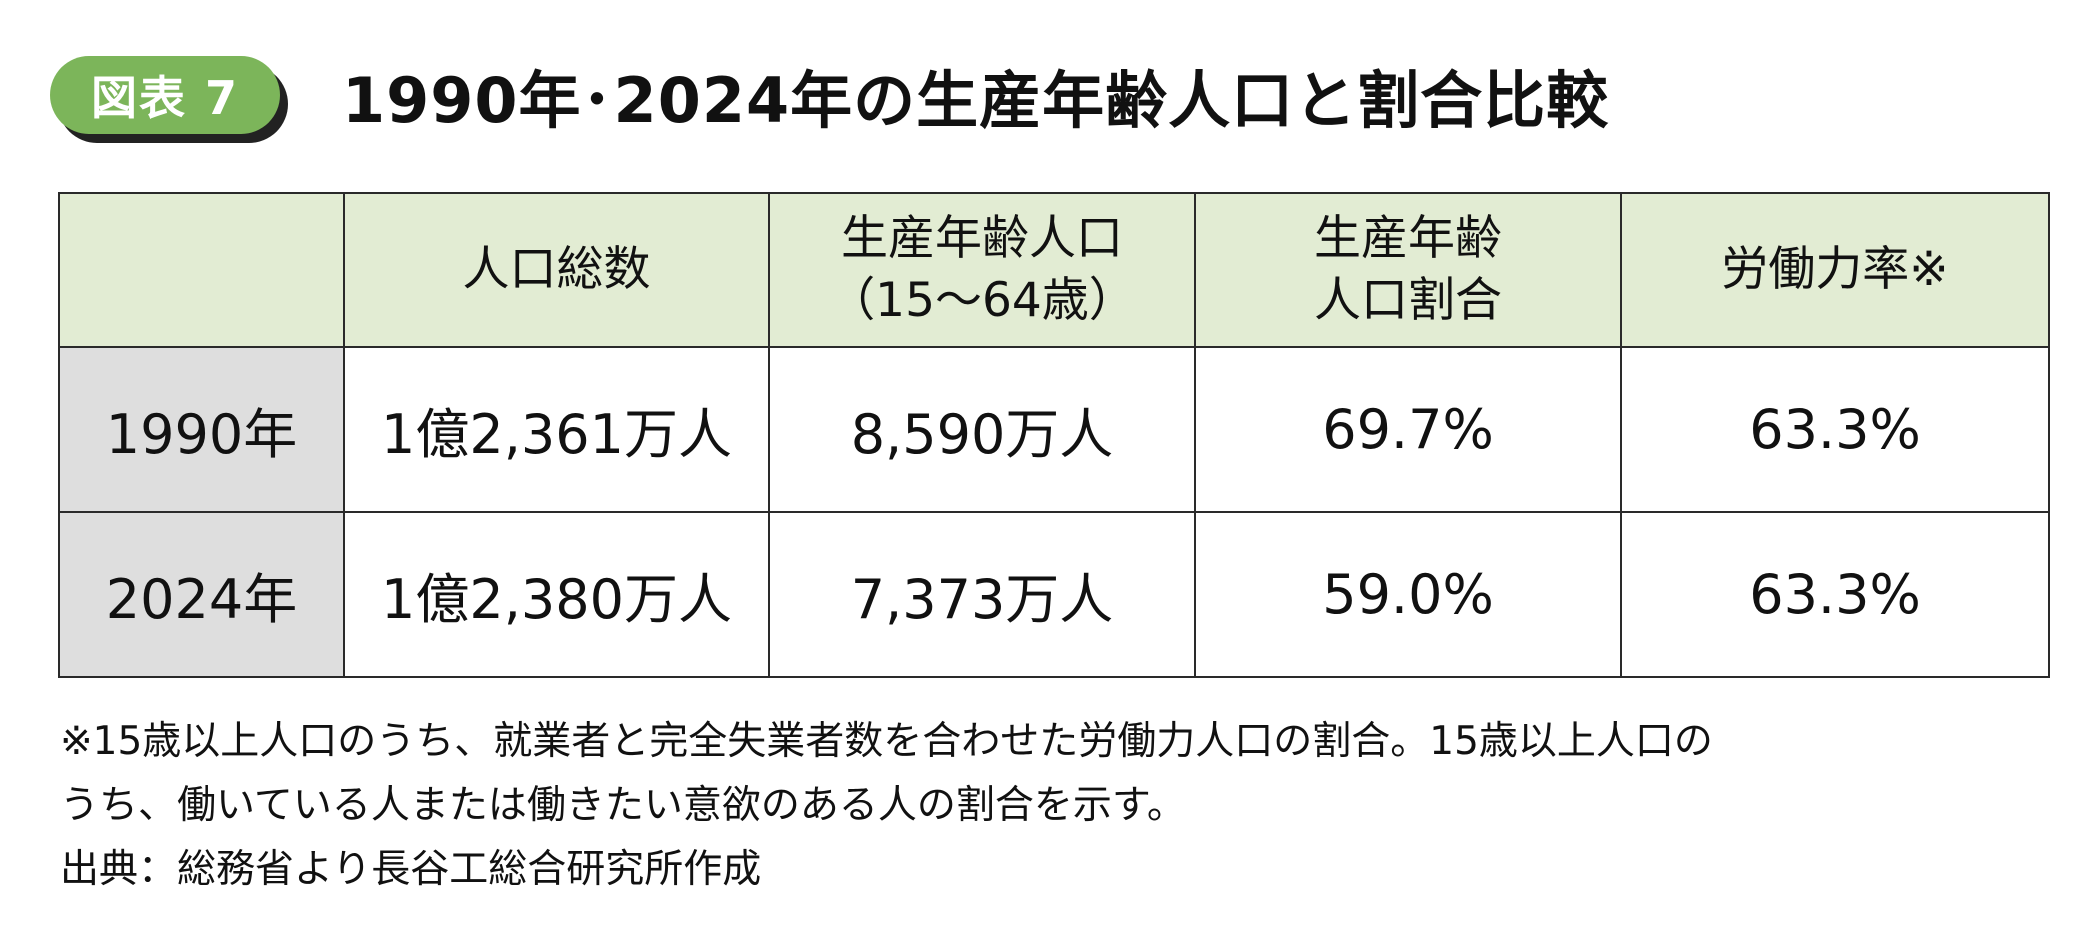 This screenshot has height=946, width=2097. I want to click on cell-working-age-population: 8,590万人, so click(982, 429).